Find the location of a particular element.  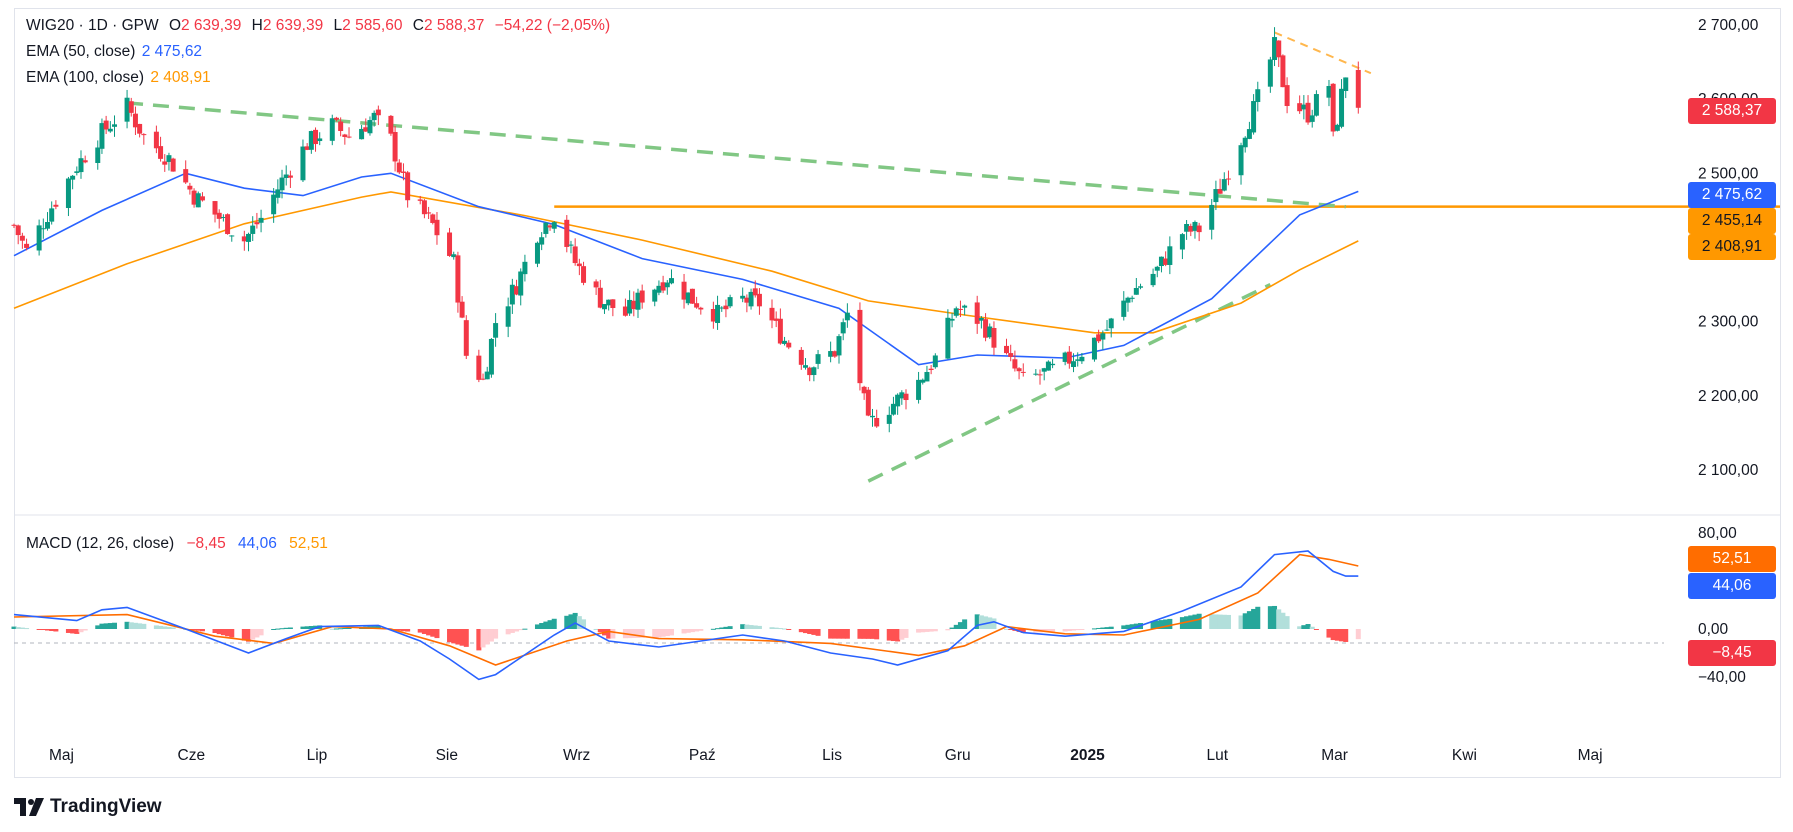

time-axis-tick: Wrz is located at coordinates (576, 755).